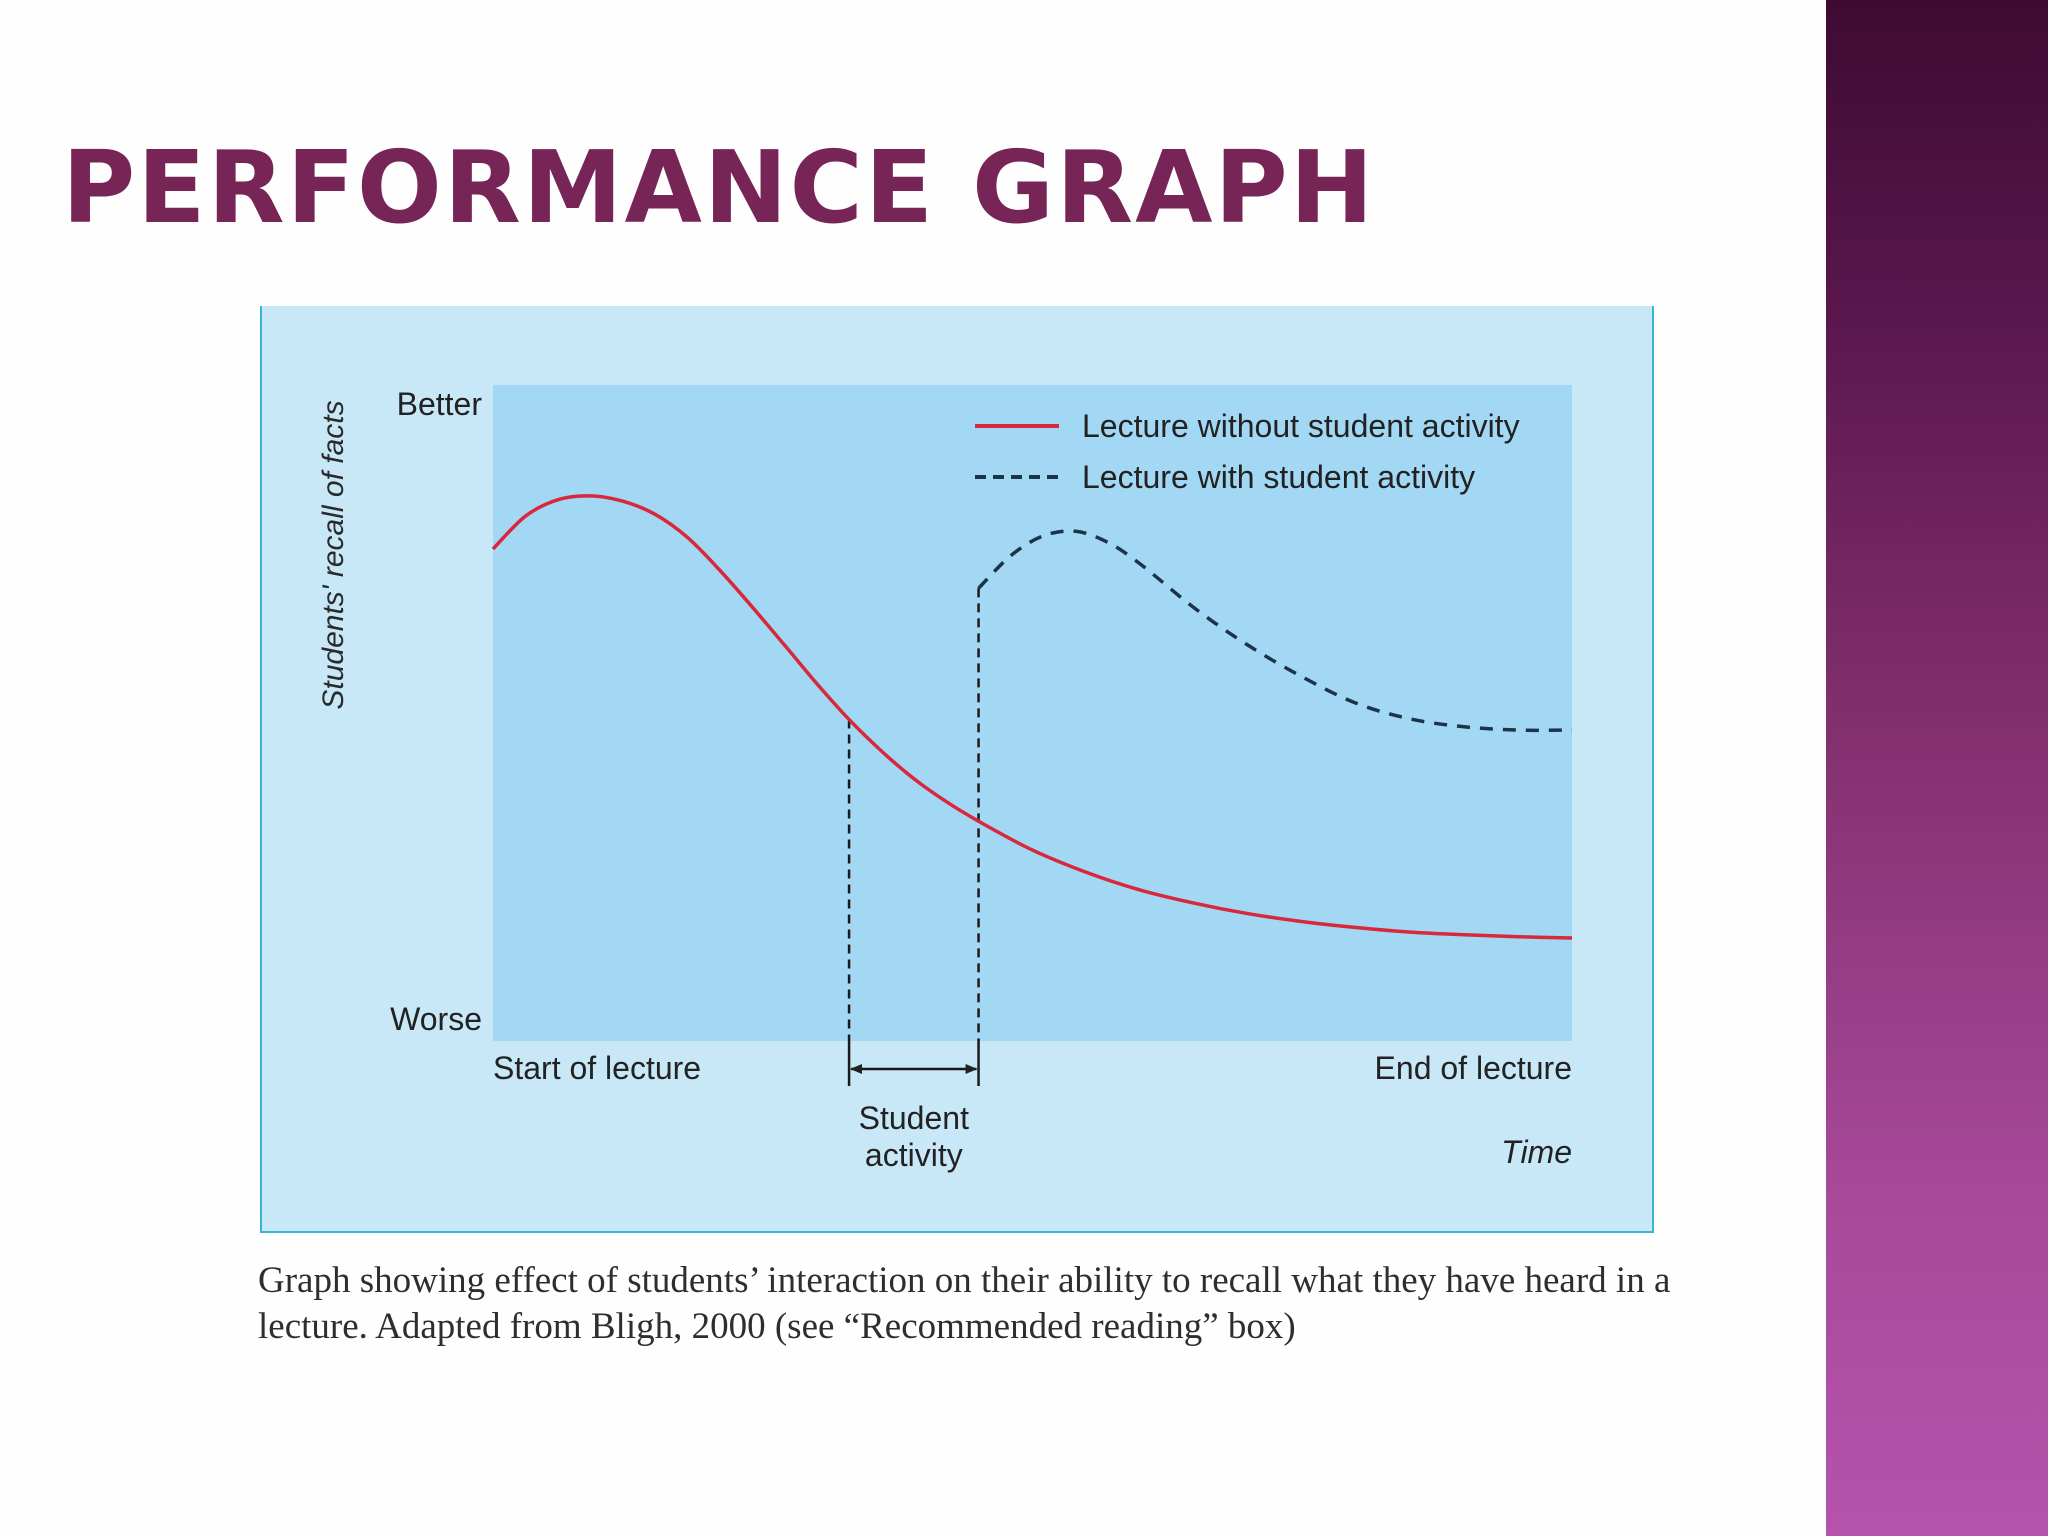 The image size is (2048, 1536). I want to click on student-activity-label-line: Student, so click(914, 1118).